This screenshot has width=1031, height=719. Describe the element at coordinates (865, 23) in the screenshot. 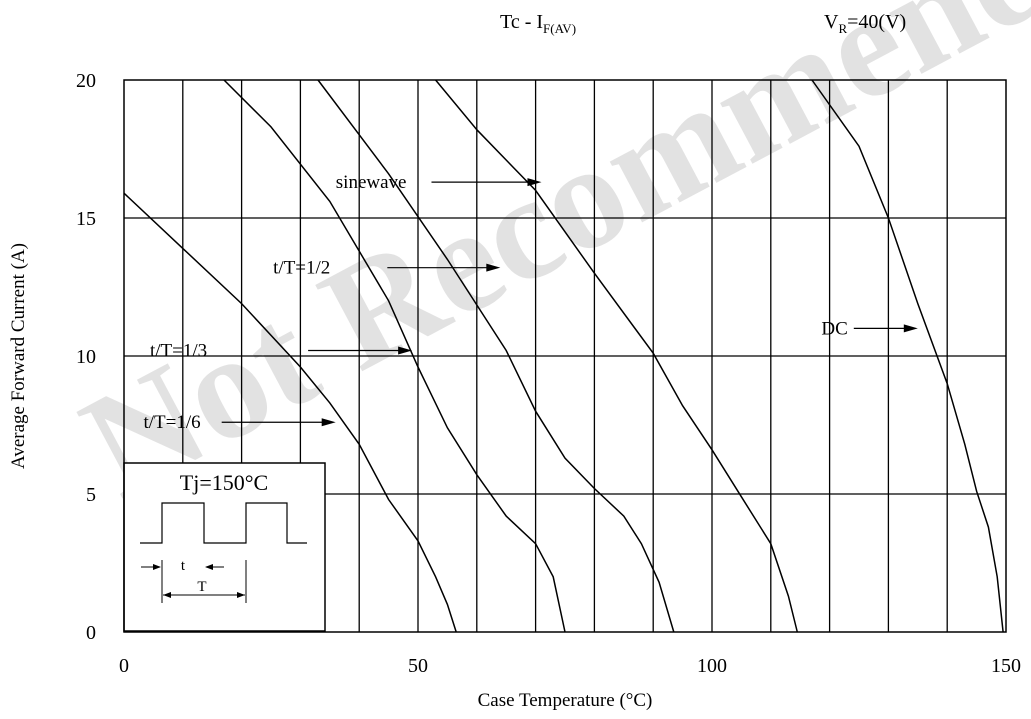

I see `condition-label: VR=40(V)` at that location.